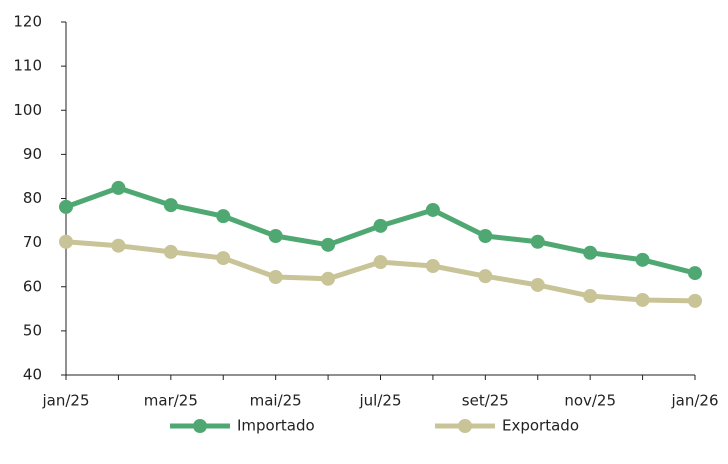 Image resolution: width=728 pixels, height=464 pixels. What do you see at coordinates (32, 198) in the screenshot?
I see `y-tick-label: 80` at bounding box center [32, 198].